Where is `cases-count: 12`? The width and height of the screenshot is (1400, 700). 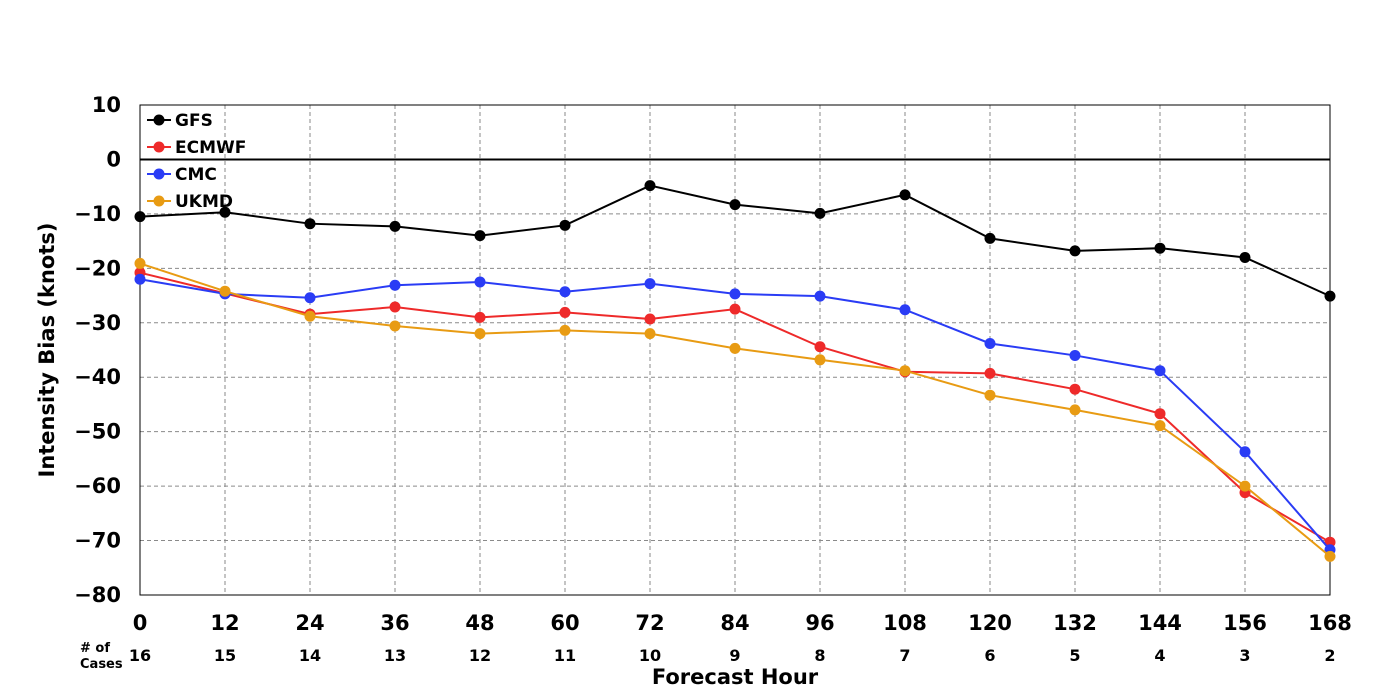 cases-count: 12 is located at coordinates (480, 655).